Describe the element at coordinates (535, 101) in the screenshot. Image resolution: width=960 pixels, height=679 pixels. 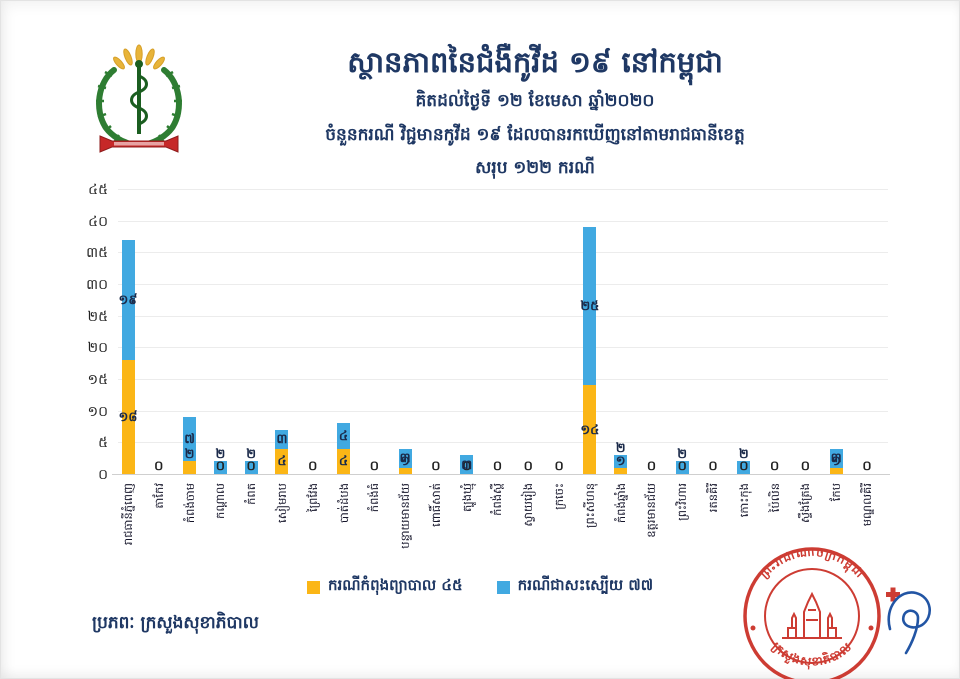
I see `date-line: គិតដល់ថ្ងៃទី ១២ ខែមេសា ឆ្នាំ២០២០` at that location.